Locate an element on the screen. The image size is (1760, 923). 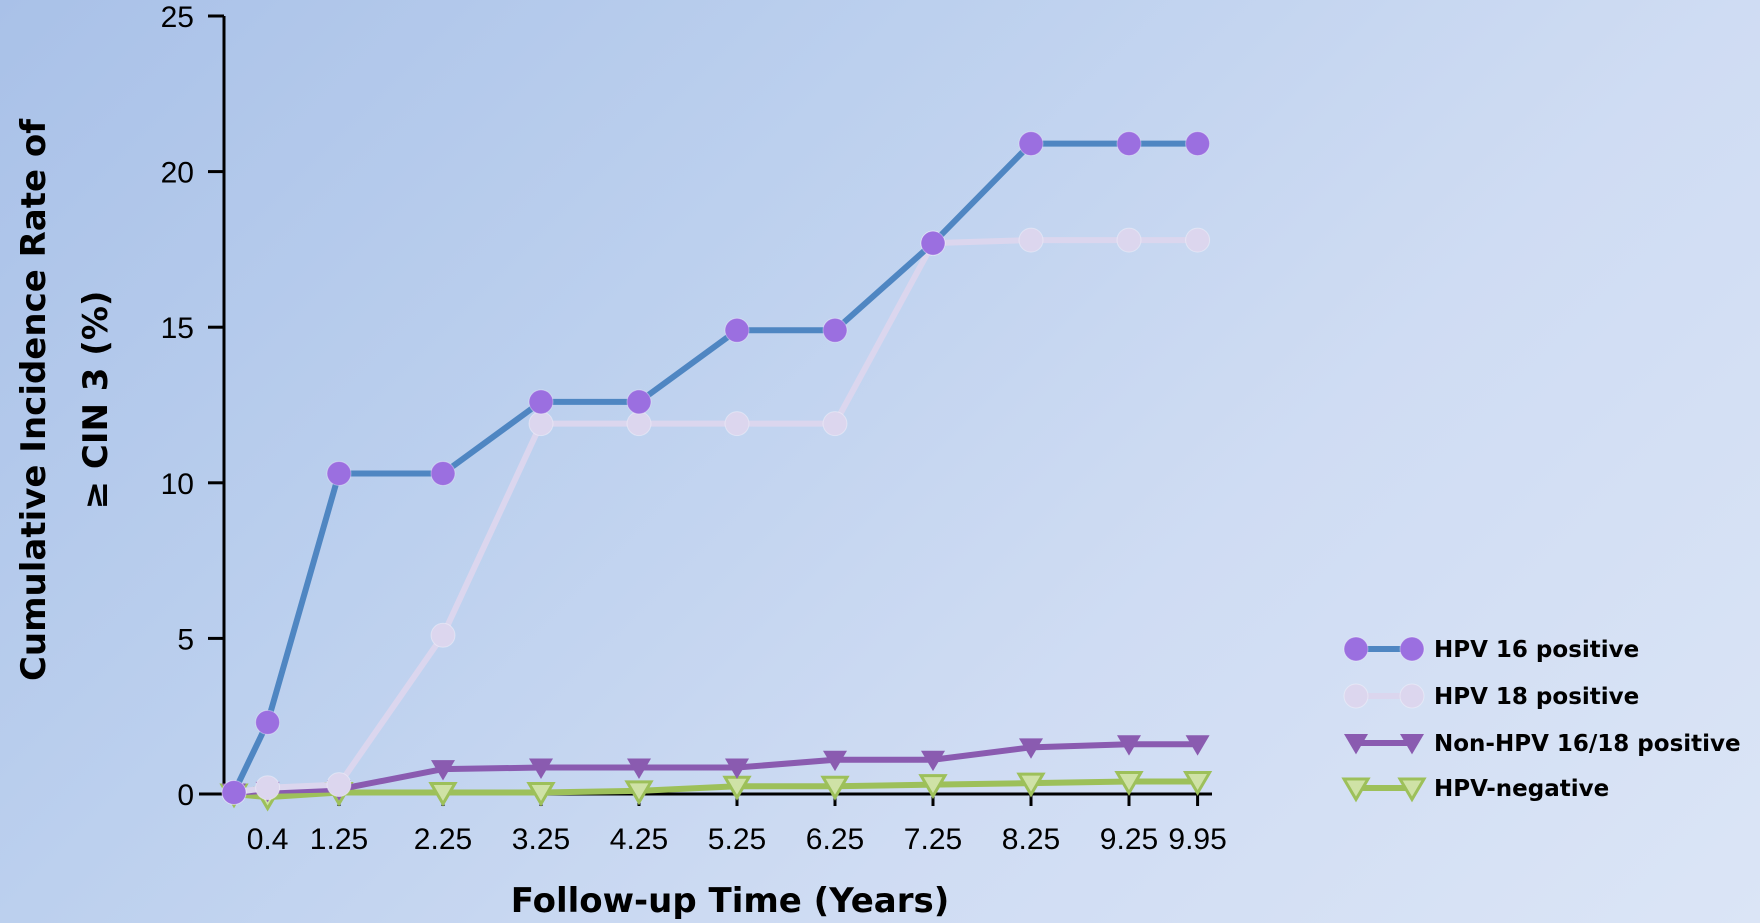
x-tick-label: 9.95 is located at coordinates (1197, 839).